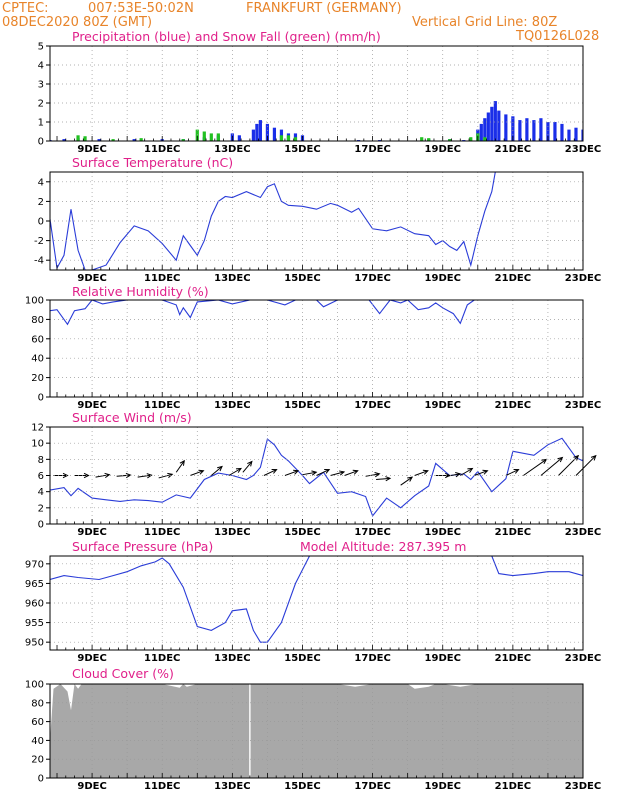 This screenshot has width=618, height=800. Describe the element at coordinates (91, 532) in the screenshot. I see `wind-xlabel-0: 9DEC` at that location.